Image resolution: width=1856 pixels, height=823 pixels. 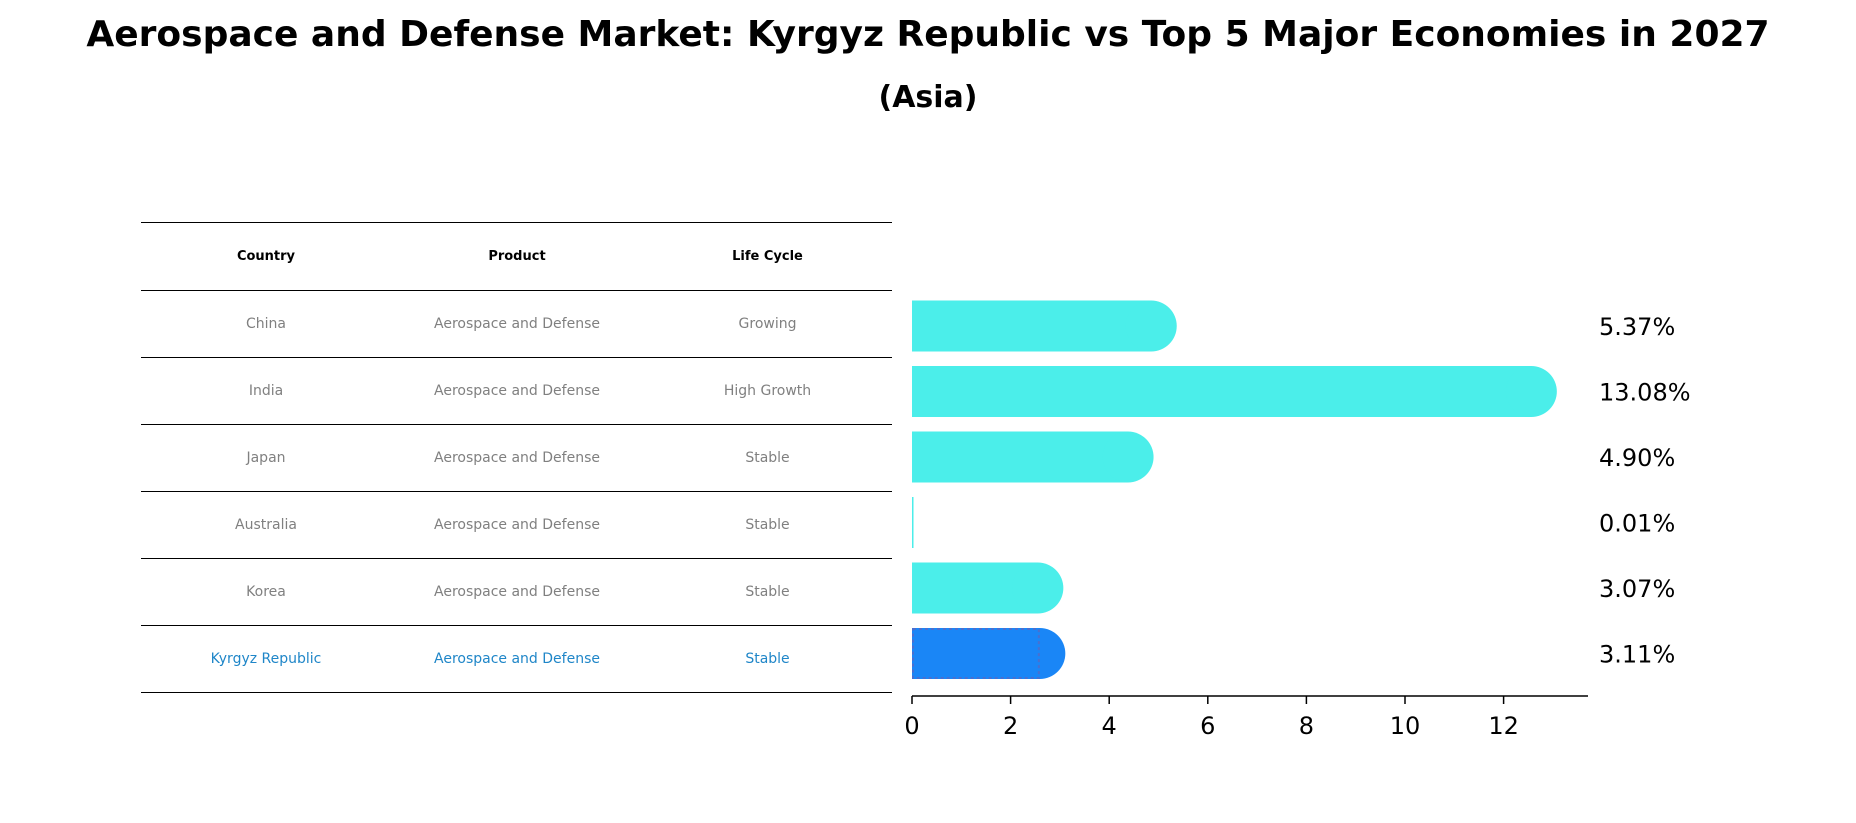 I want to click on x-tick-label: 2, so click(x=1010, y=726).